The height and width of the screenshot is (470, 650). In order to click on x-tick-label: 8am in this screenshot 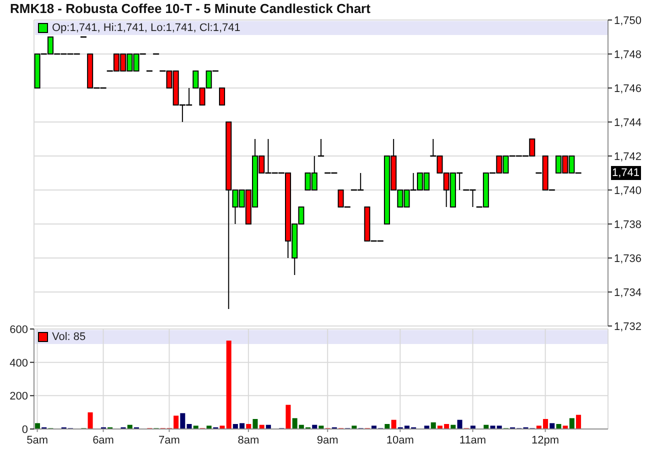, I will do `click(249, 440)`.